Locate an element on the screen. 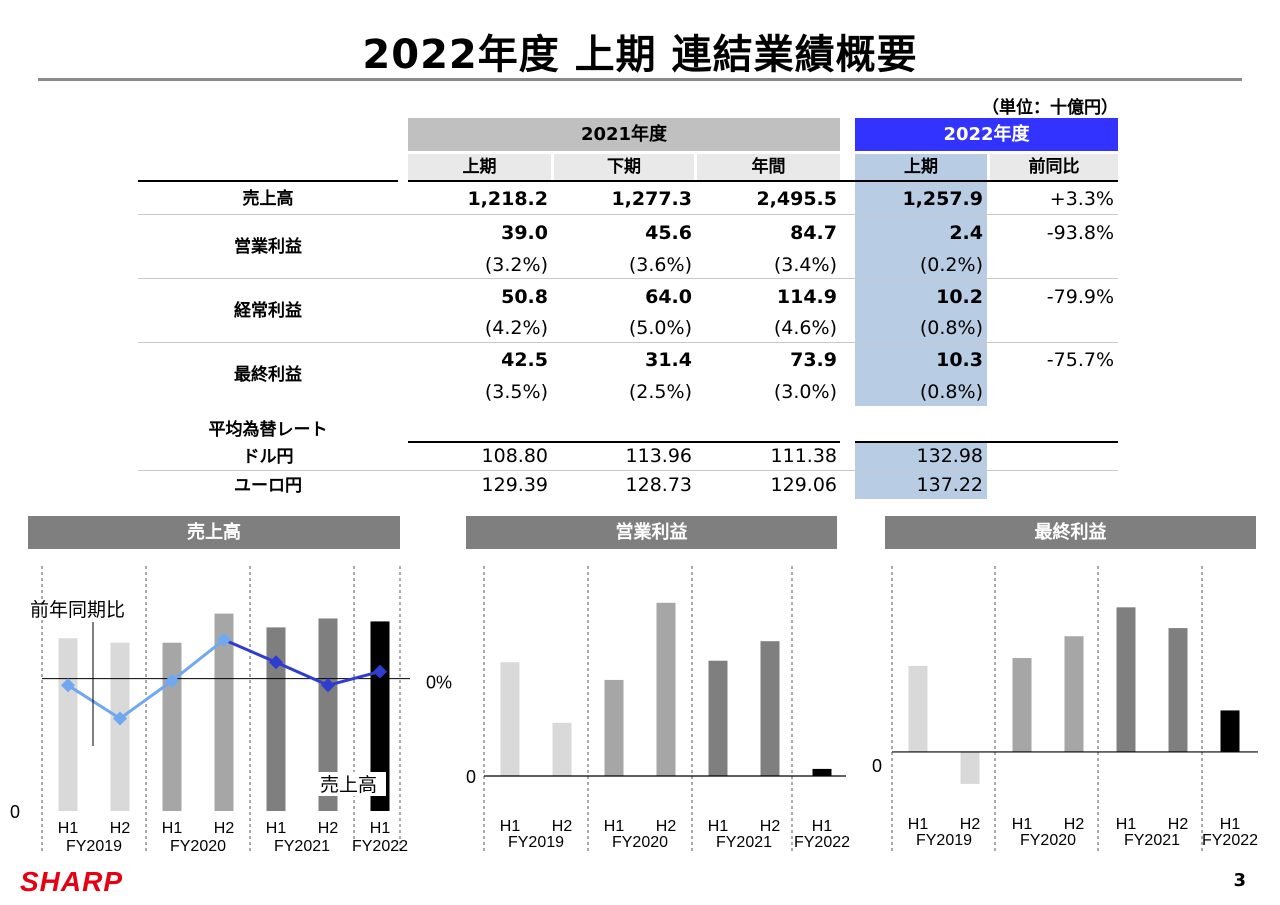 Image resolution: width=1280 pixels, height=905 pixels. fx-value: 128.73 is located at coordinates (658, 485).